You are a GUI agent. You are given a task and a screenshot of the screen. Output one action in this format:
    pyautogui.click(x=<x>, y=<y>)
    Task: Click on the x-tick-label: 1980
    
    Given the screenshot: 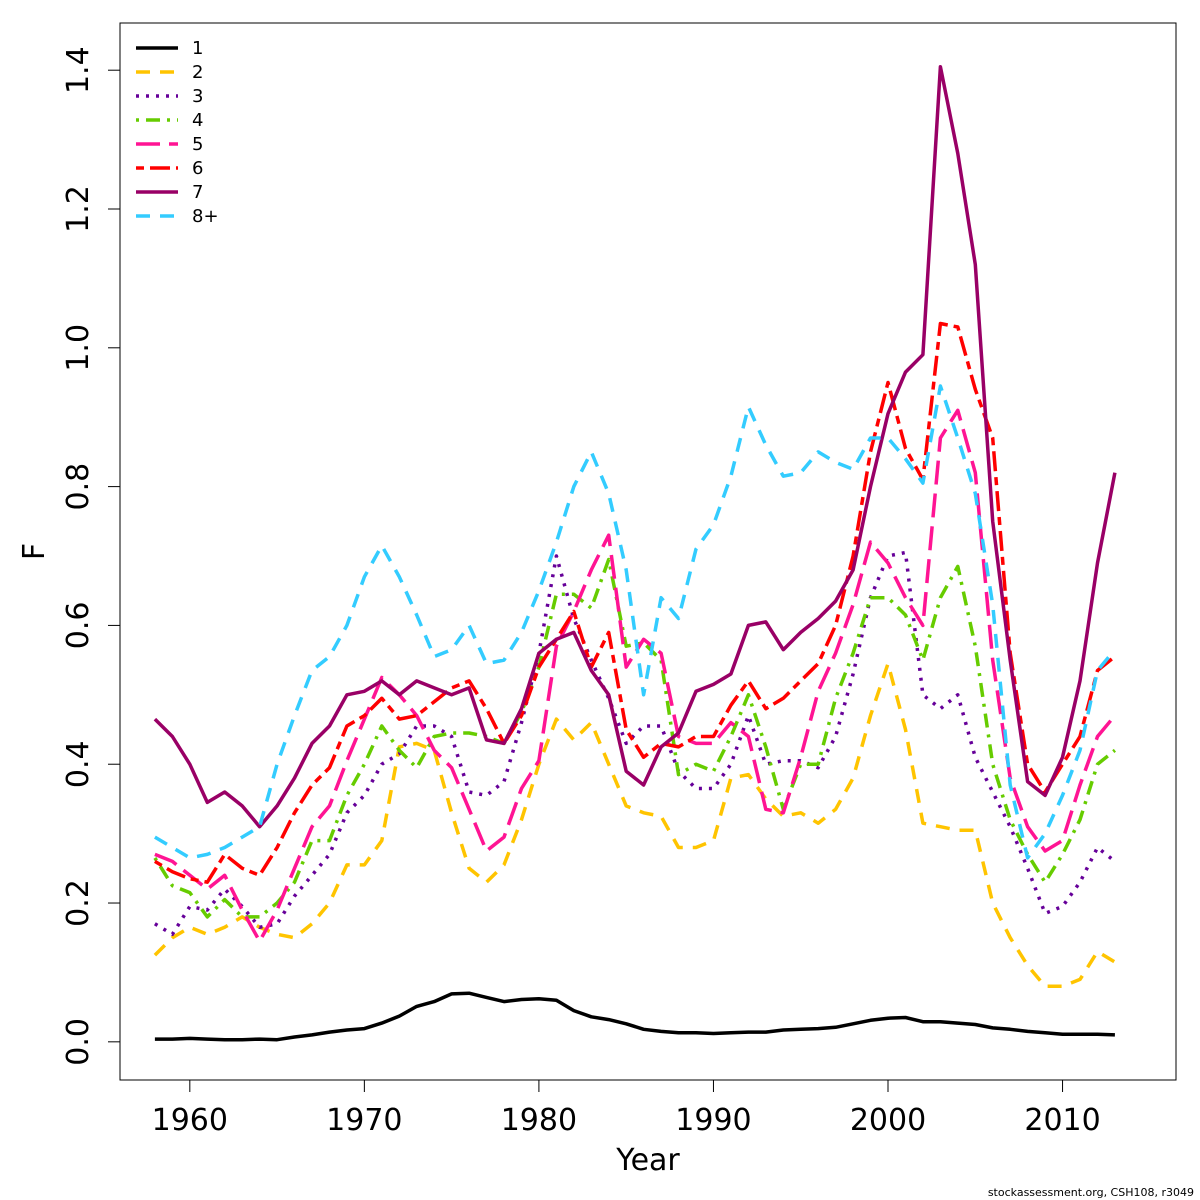 What is the action you would take?
    pyautogui.click(x=539, y=1120)
    